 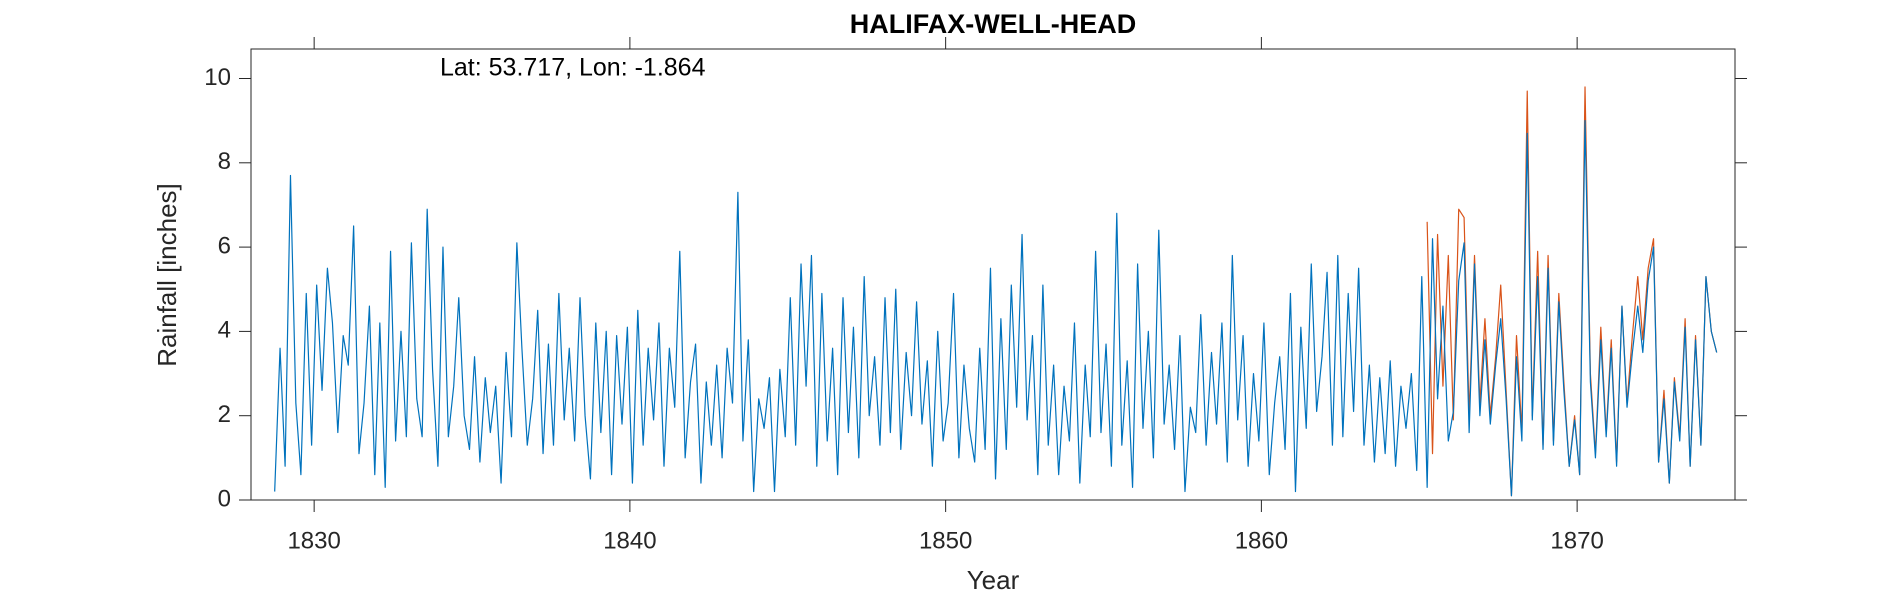 I want to click on y-tick-label: 6, so click(x=224, y=245).